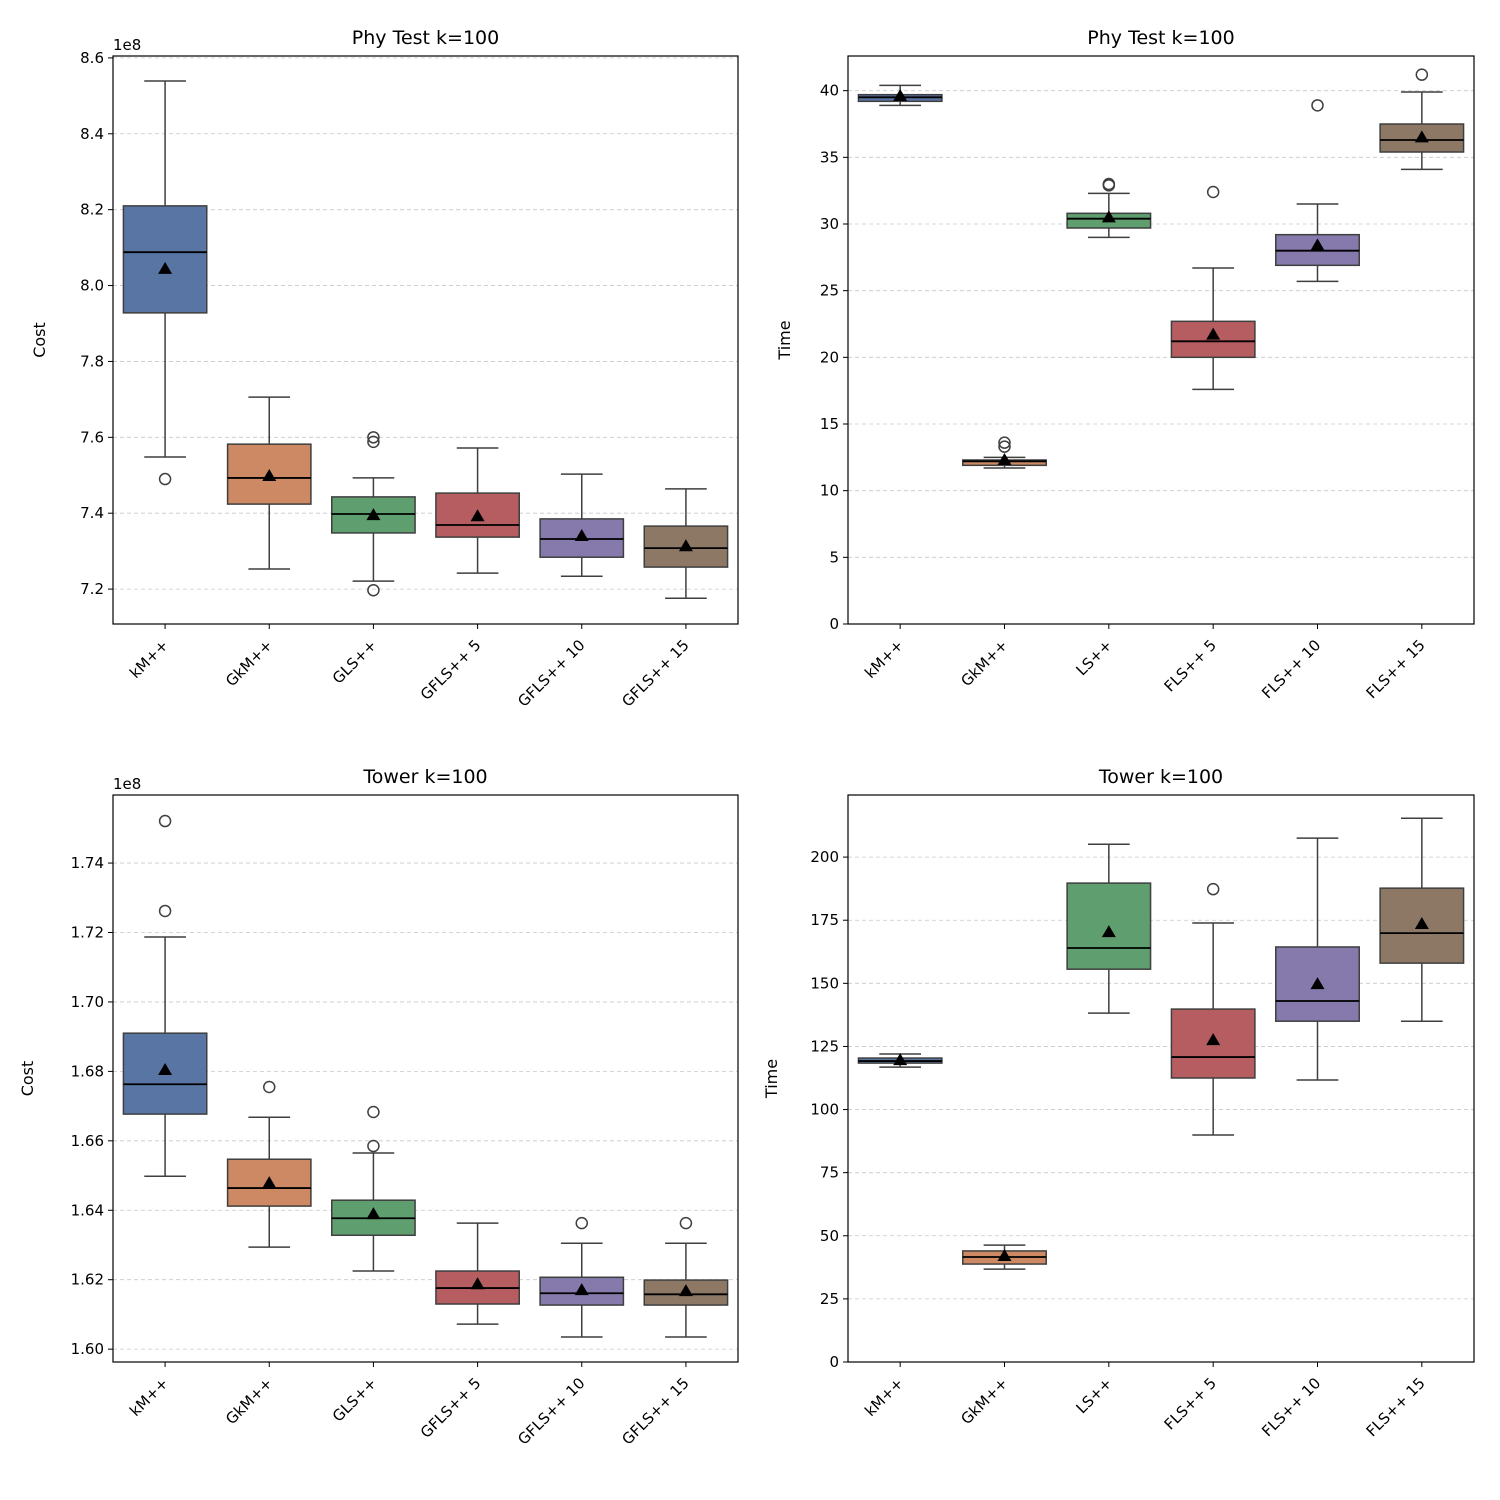 The height and width of the screenshot is (1500, 1500). Describe the element at coordinates (824, 1110) in the screenshot. I see `y-tick-label: 100` at that location.